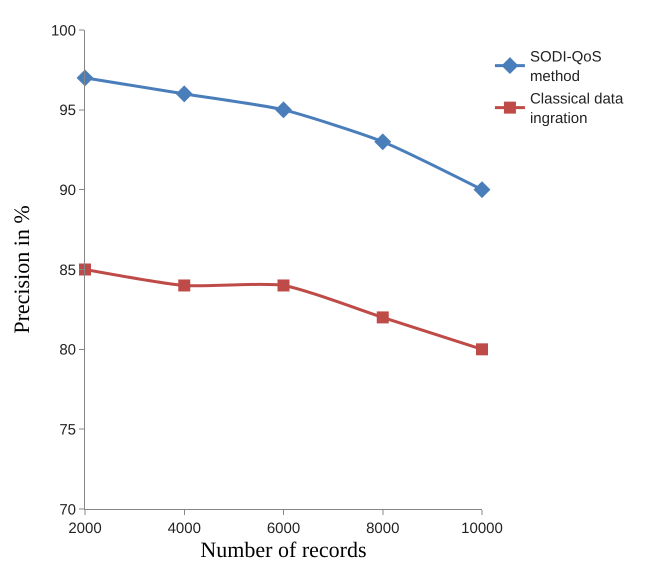 Image resolution: width=647 pixels, height=569 pixels. What do you see at coordinates (283, 549) in the screenshot?
I see `x-axis-title: Number of records` at bounding box center [283, 549].